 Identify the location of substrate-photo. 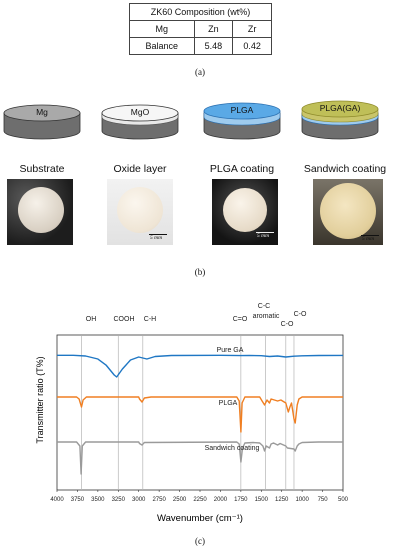
(40, 212).